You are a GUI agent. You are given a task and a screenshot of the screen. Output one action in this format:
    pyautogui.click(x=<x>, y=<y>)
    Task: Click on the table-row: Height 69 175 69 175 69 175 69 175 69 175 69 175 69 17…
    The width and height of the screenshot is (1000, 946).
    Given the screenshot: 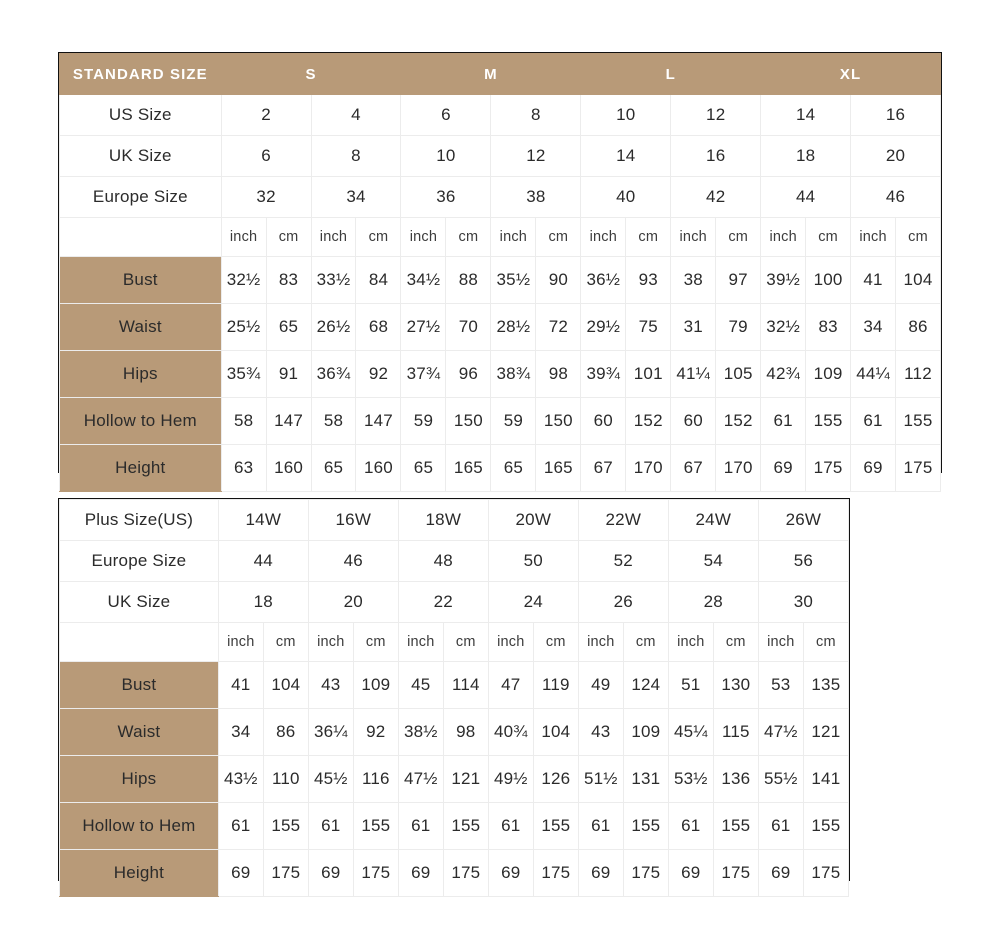 What is the action you would take?
    pyautogui.click(x=454, y=873)
    